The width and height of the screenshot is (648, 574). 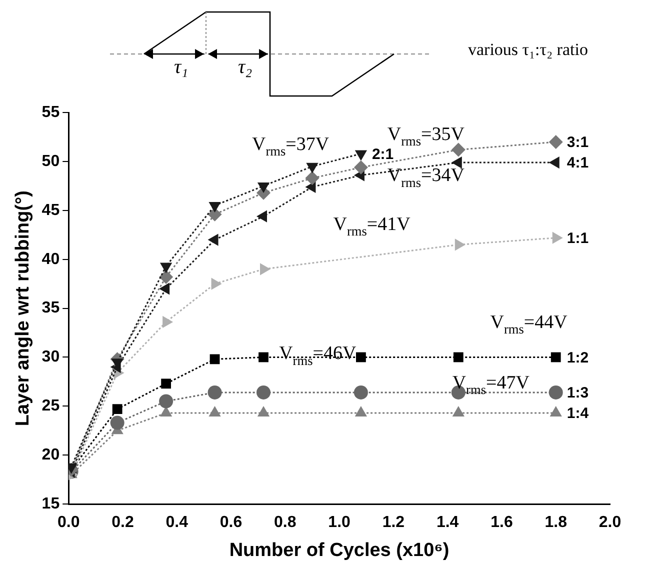 What do you see at coordinates (577, 357) in the screenshot?
I see `series-label: 1:2` at bounding box center [577, 357].